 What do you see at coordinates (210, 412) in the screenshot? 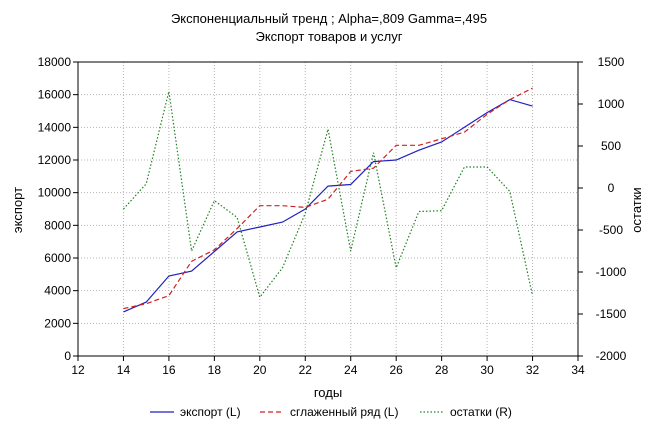
I see `legend-label: экспорт (L)` at bounding box center [210, 412].